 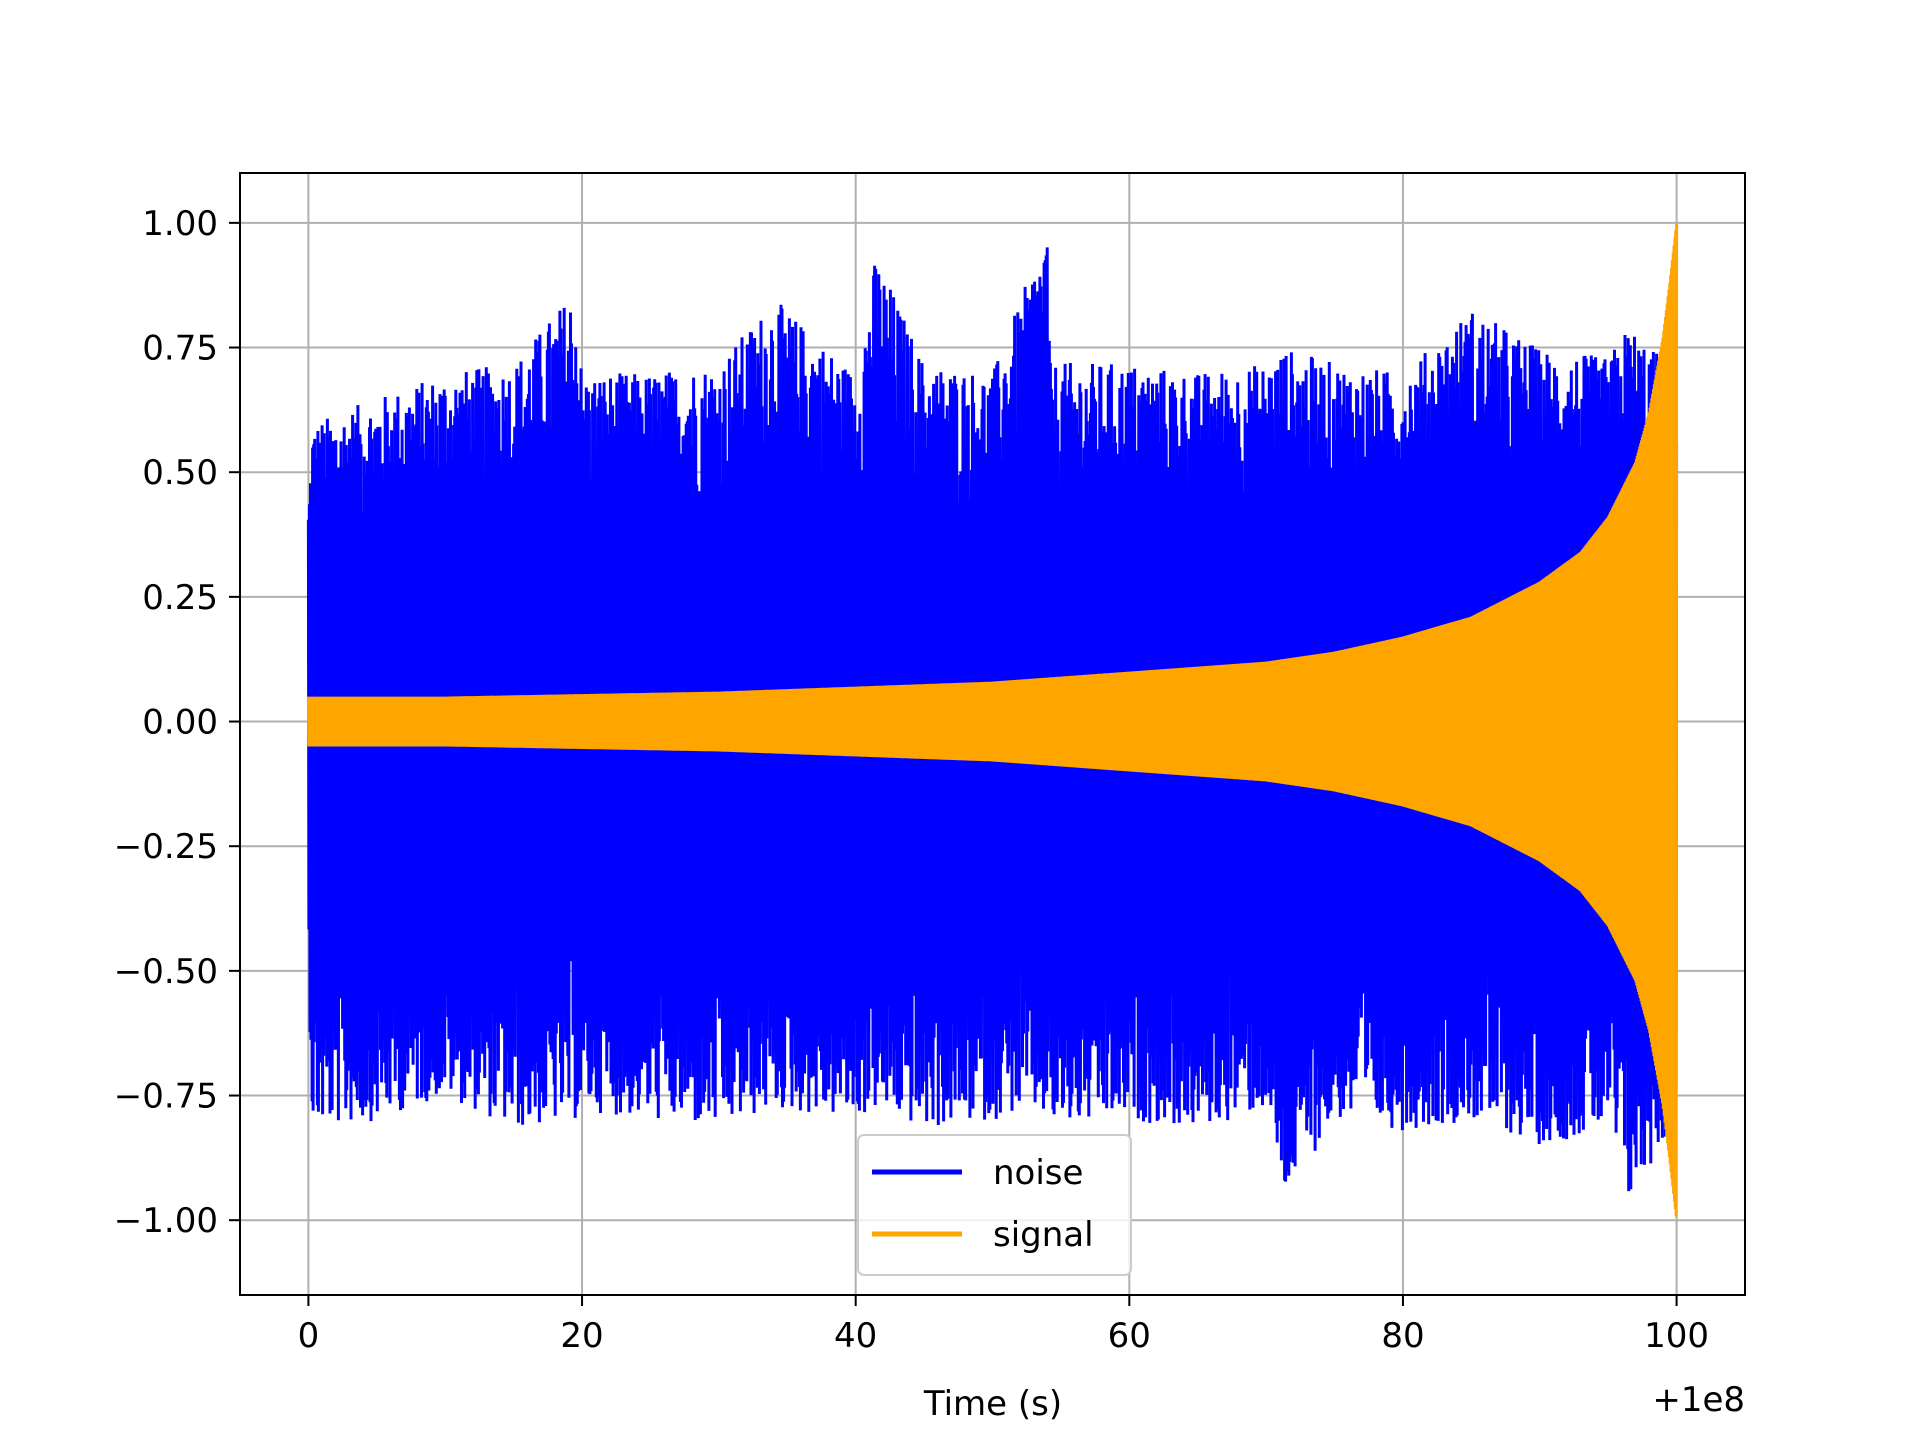 I want to click on x-tick-label: 60, so click(x=1129, y=1336).